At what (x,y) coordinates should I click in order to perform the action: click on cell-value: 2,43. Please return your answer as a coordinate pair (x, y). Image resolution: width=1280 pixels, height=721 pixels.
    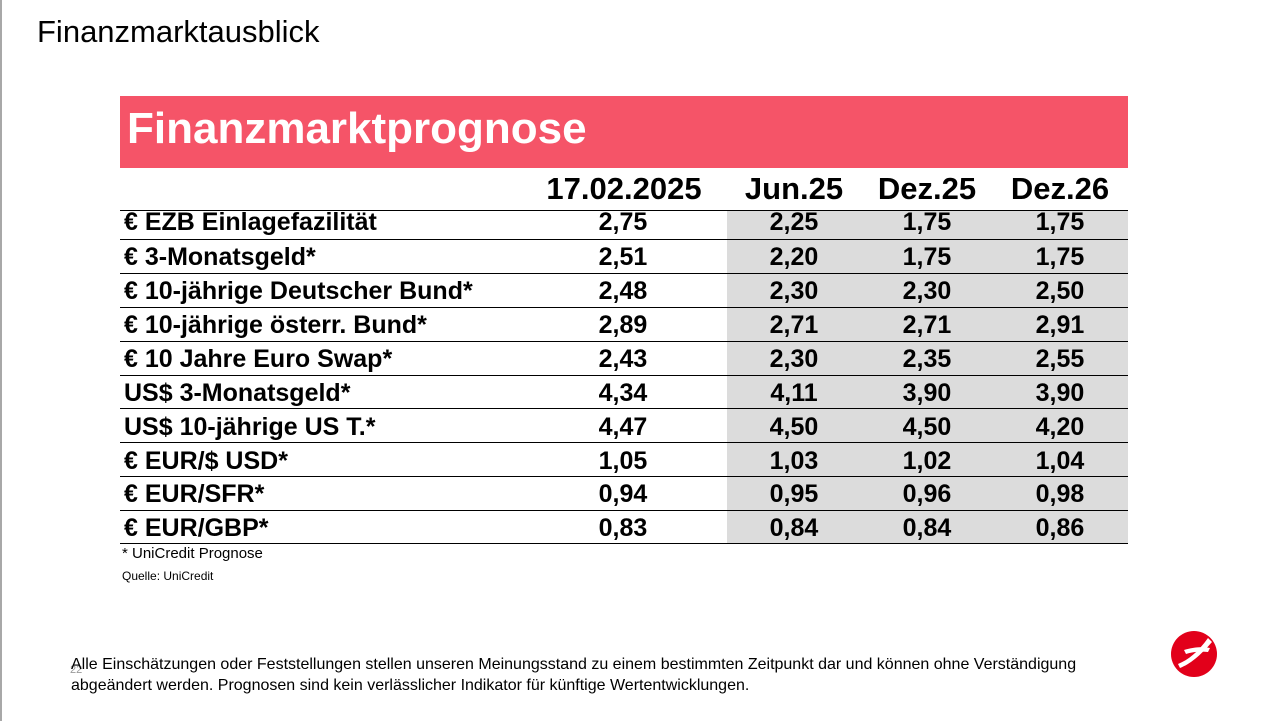
    Looking at the image, I should click on (623, 359).